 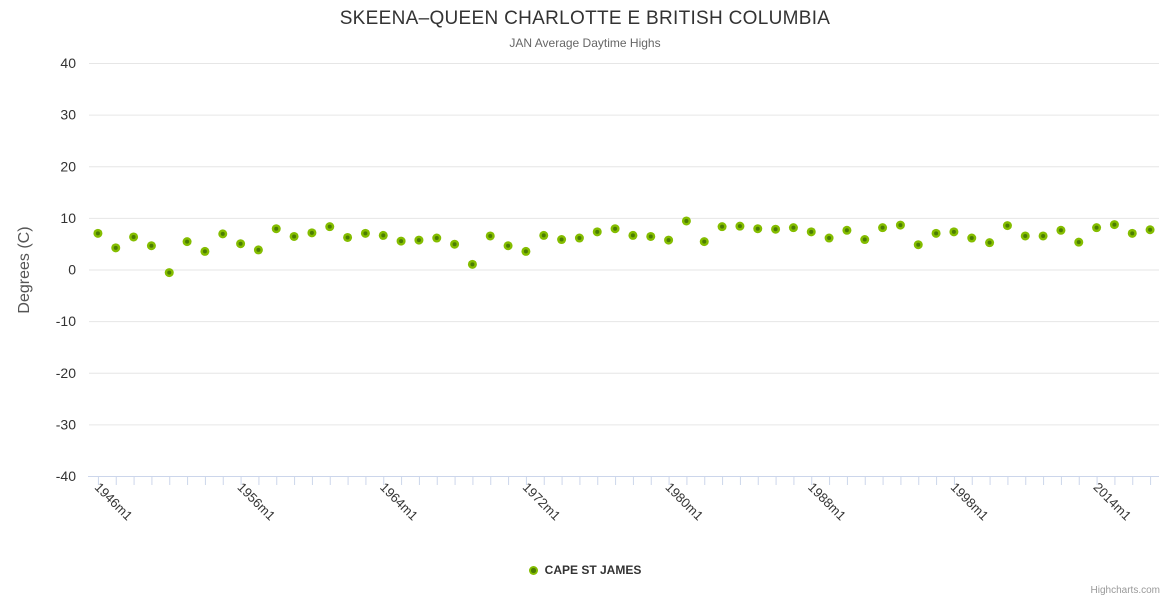 I want to click on x-axis-label: 1964m1, so click(x=399, y=502).